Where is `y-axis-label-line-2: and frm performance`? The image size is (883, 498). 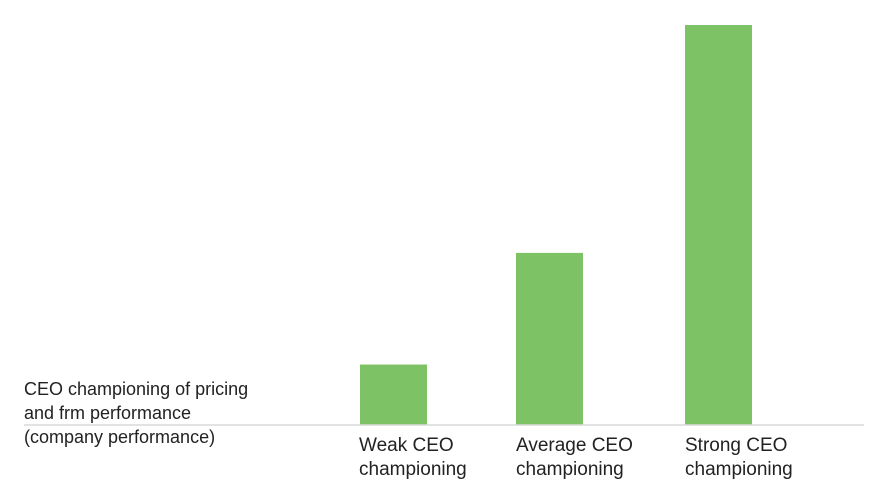 y-axis-label-line-2: and frm performance is located at coordinates (108, 413).